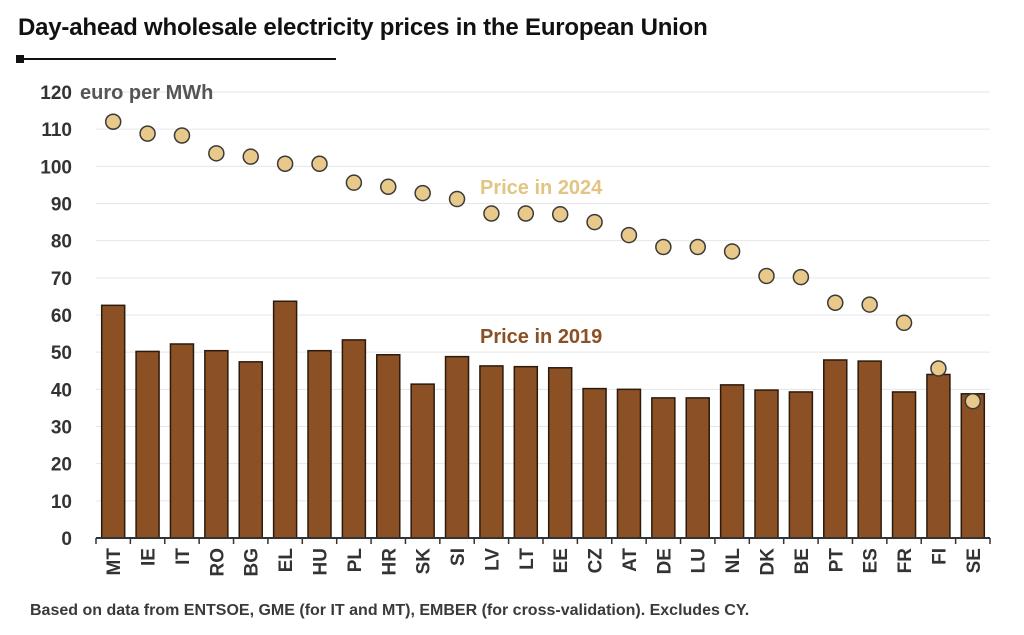  What do you see at coordinates (422, 461) in the screenshot?
I see `bar-2019-SK` at bounding box center [422, 461].